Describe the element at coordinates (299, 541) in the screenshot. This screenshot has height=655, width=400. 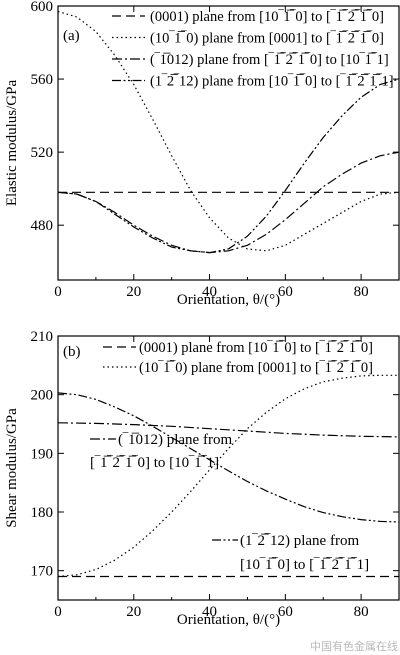
I see `label-1212-line1: (1‾2̅‾12) plane from` at that location.